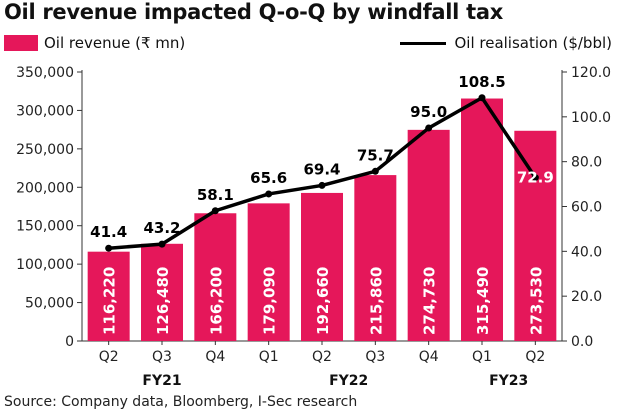  What do you see at coordinates (586, 297) in the screenshot?
I see `right-tick-label: 20.0` at bounding box center [586, 297].